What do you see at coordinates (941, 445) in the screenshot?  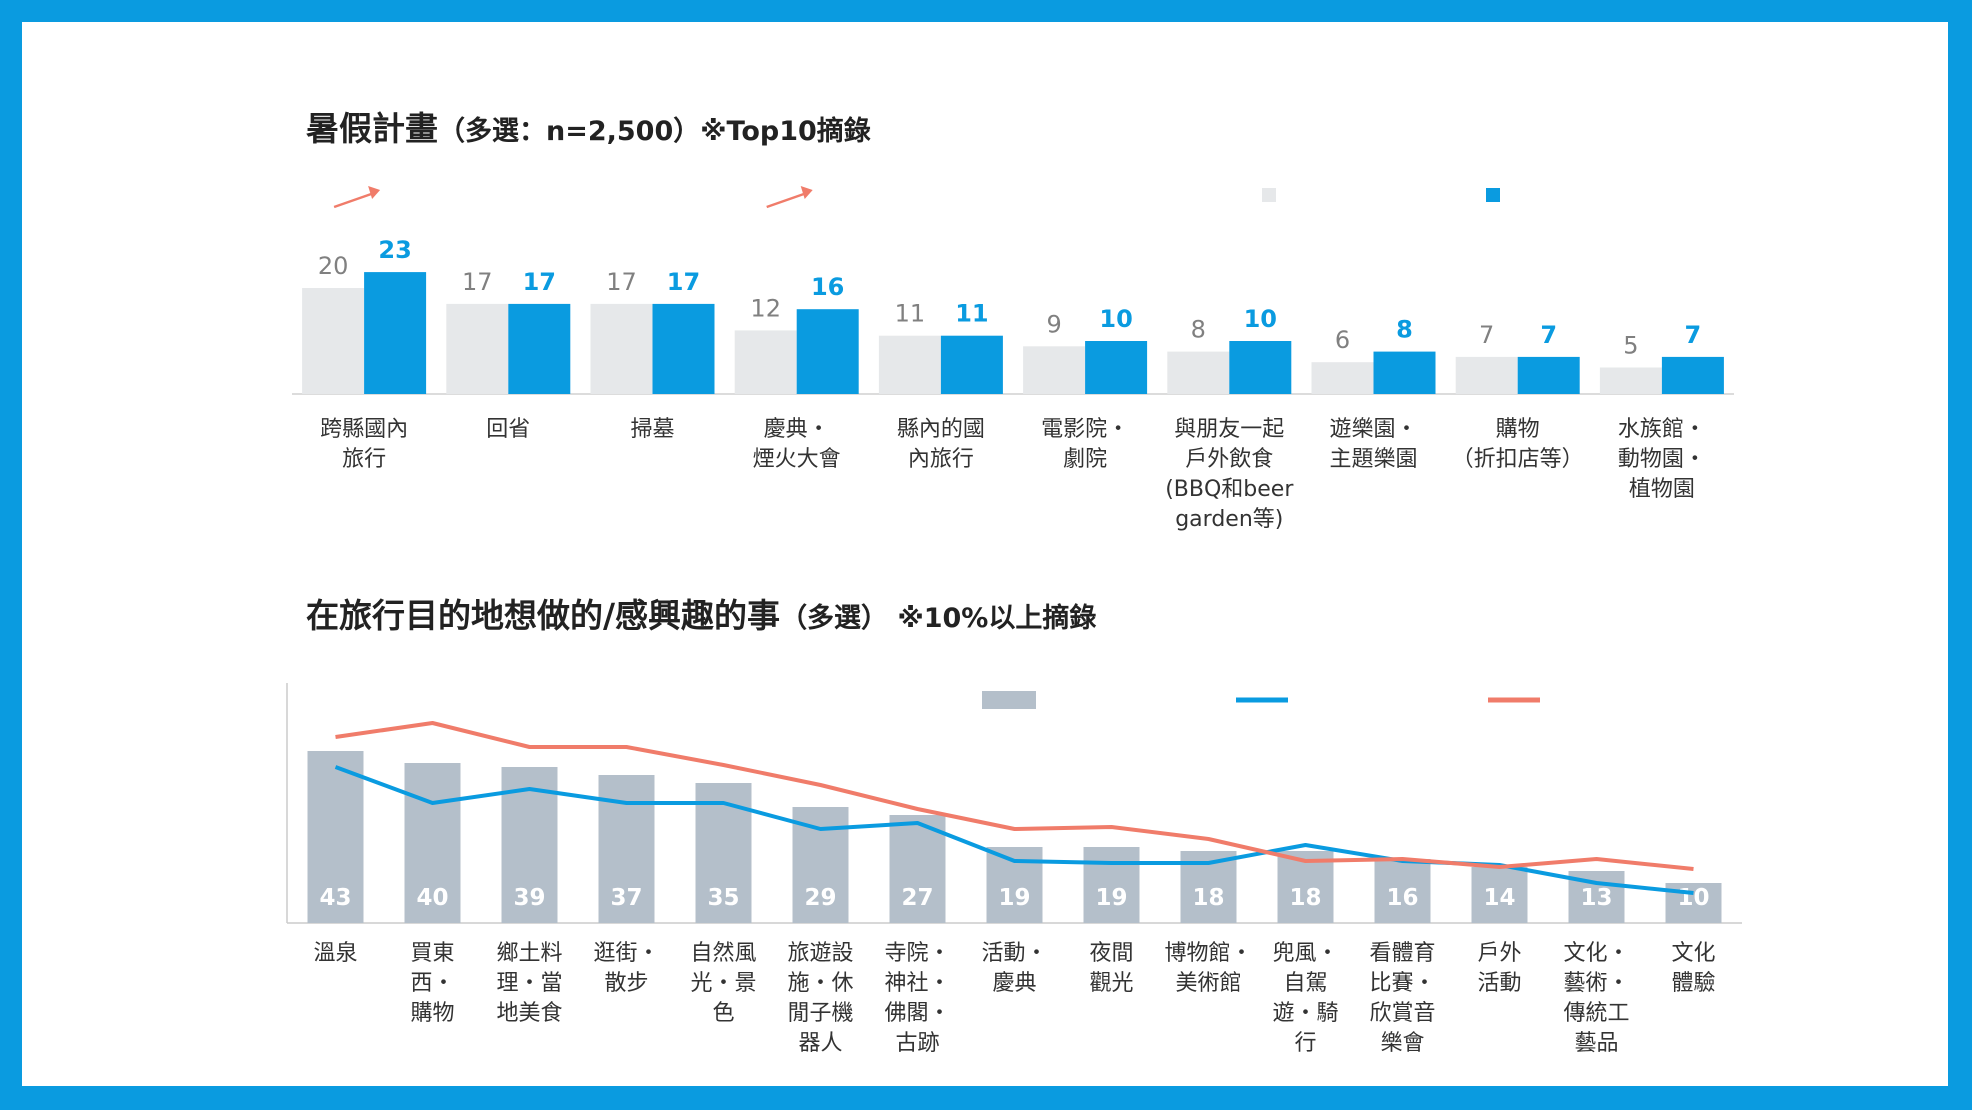 I see `category-label: 縣內的國 內旅行` at bounding box center [941, 445].